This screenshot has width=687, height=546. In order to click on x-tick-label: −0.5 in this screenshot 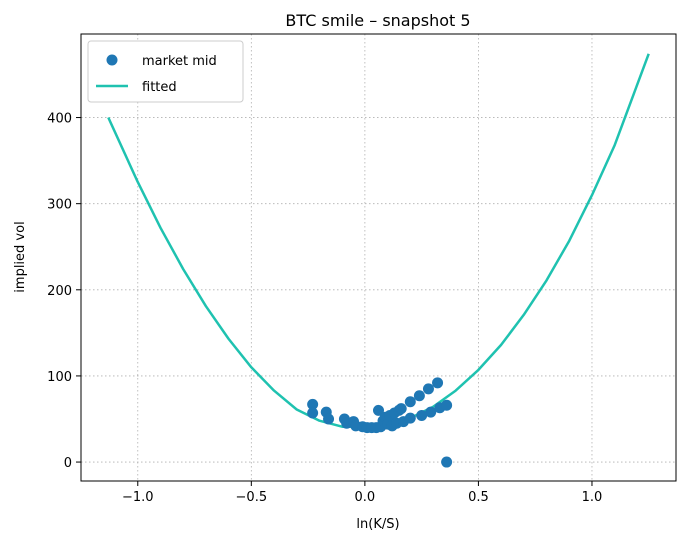, I will do `click(252, 497)`.